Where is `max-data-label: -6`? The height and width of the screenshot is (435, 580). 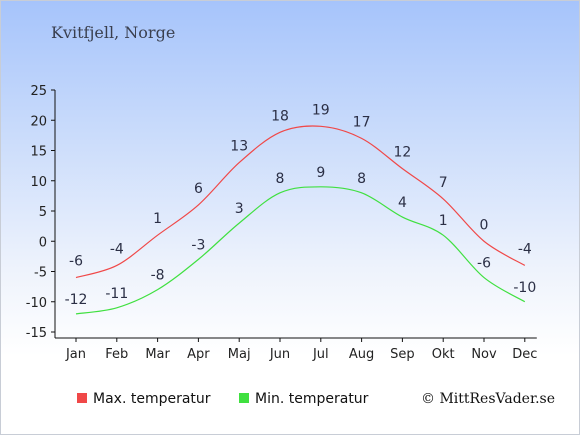 max-data-label: -6 is located at coordinates (76, 262).